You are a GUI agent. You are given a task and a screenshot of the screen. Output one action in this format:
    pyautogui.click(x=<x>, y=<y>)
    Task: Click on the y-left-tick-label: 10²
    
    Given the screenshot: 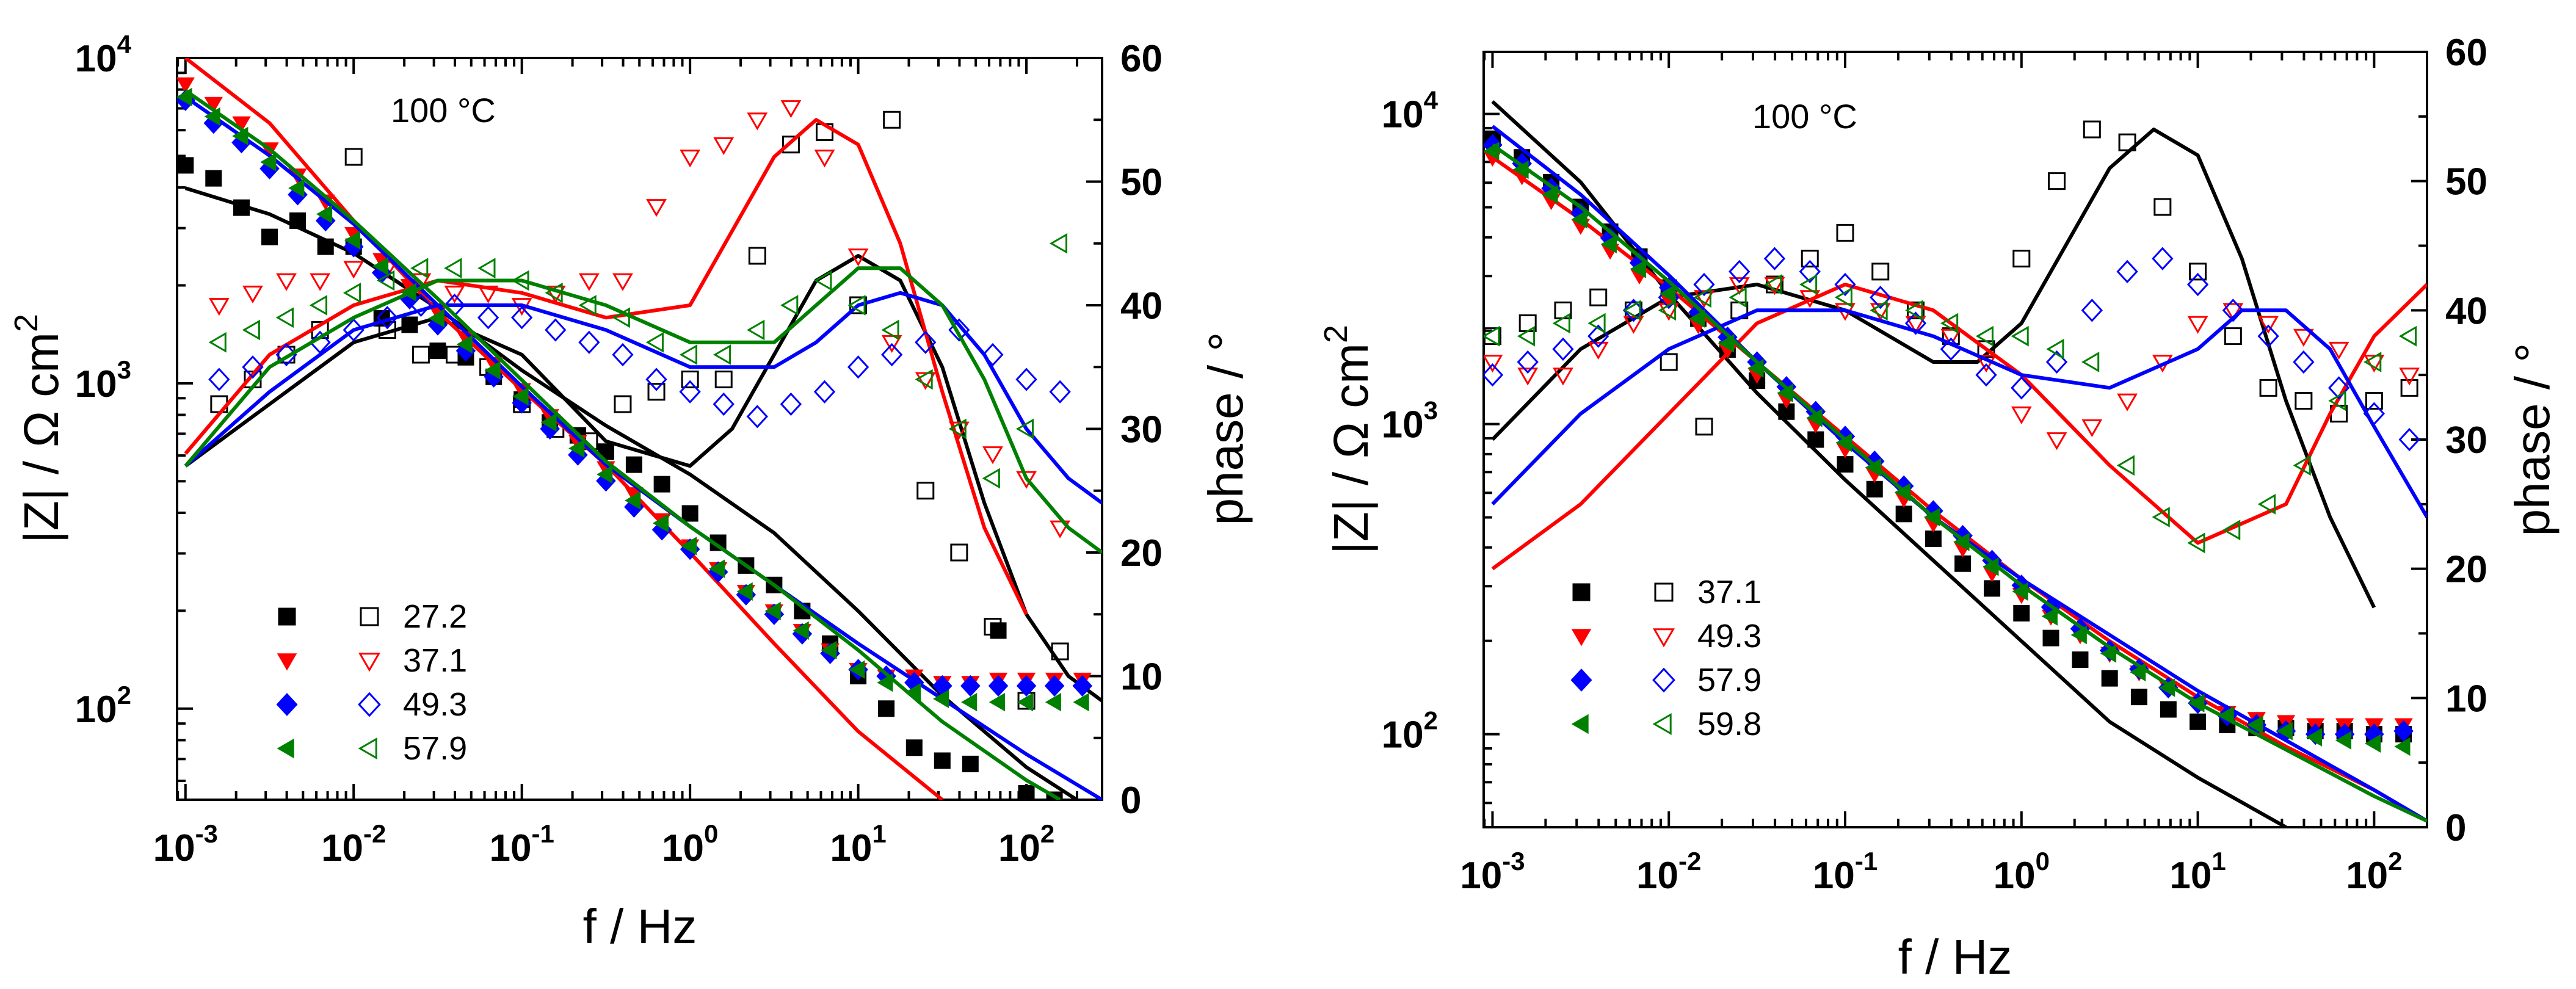 What is the action you would take?
    pyautogui.click(x=1410, y=731)
    